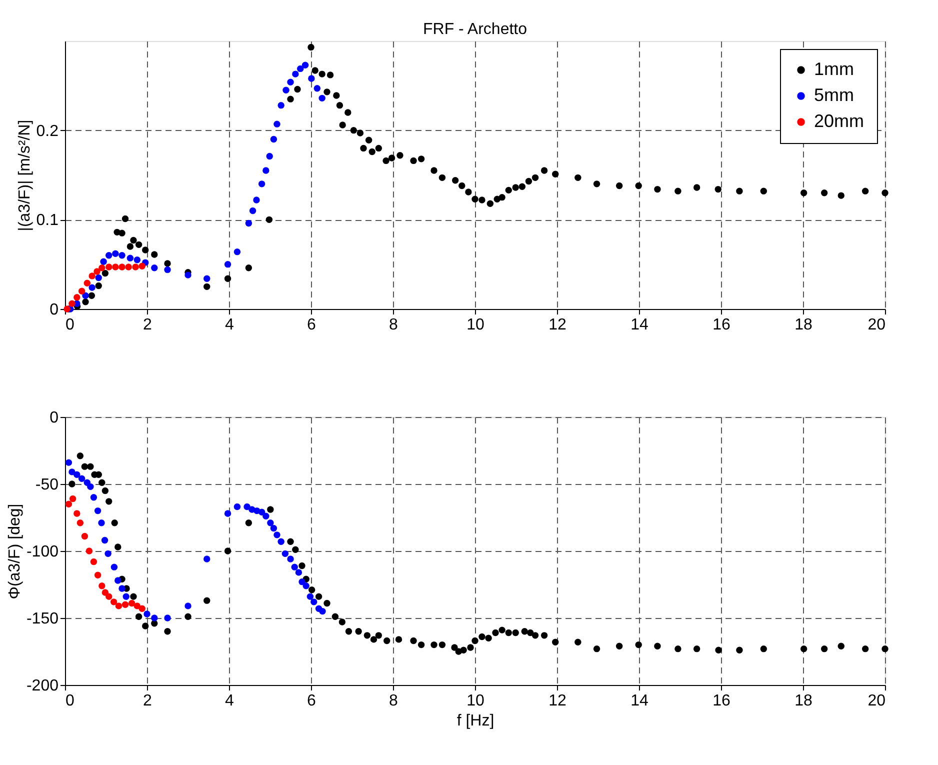 This screenshot has width=938, height=765. I want to click on x-tick-label: 12, so click(557, 325).